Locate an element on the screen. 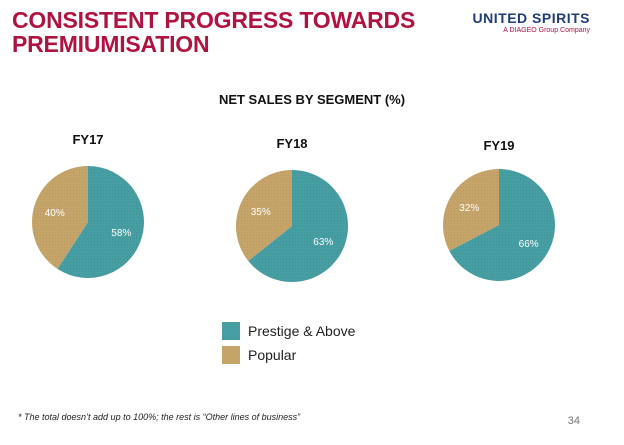 The image size is (624, 445). pie-data-label-popular: 35% is located at coordinates (261, 212).